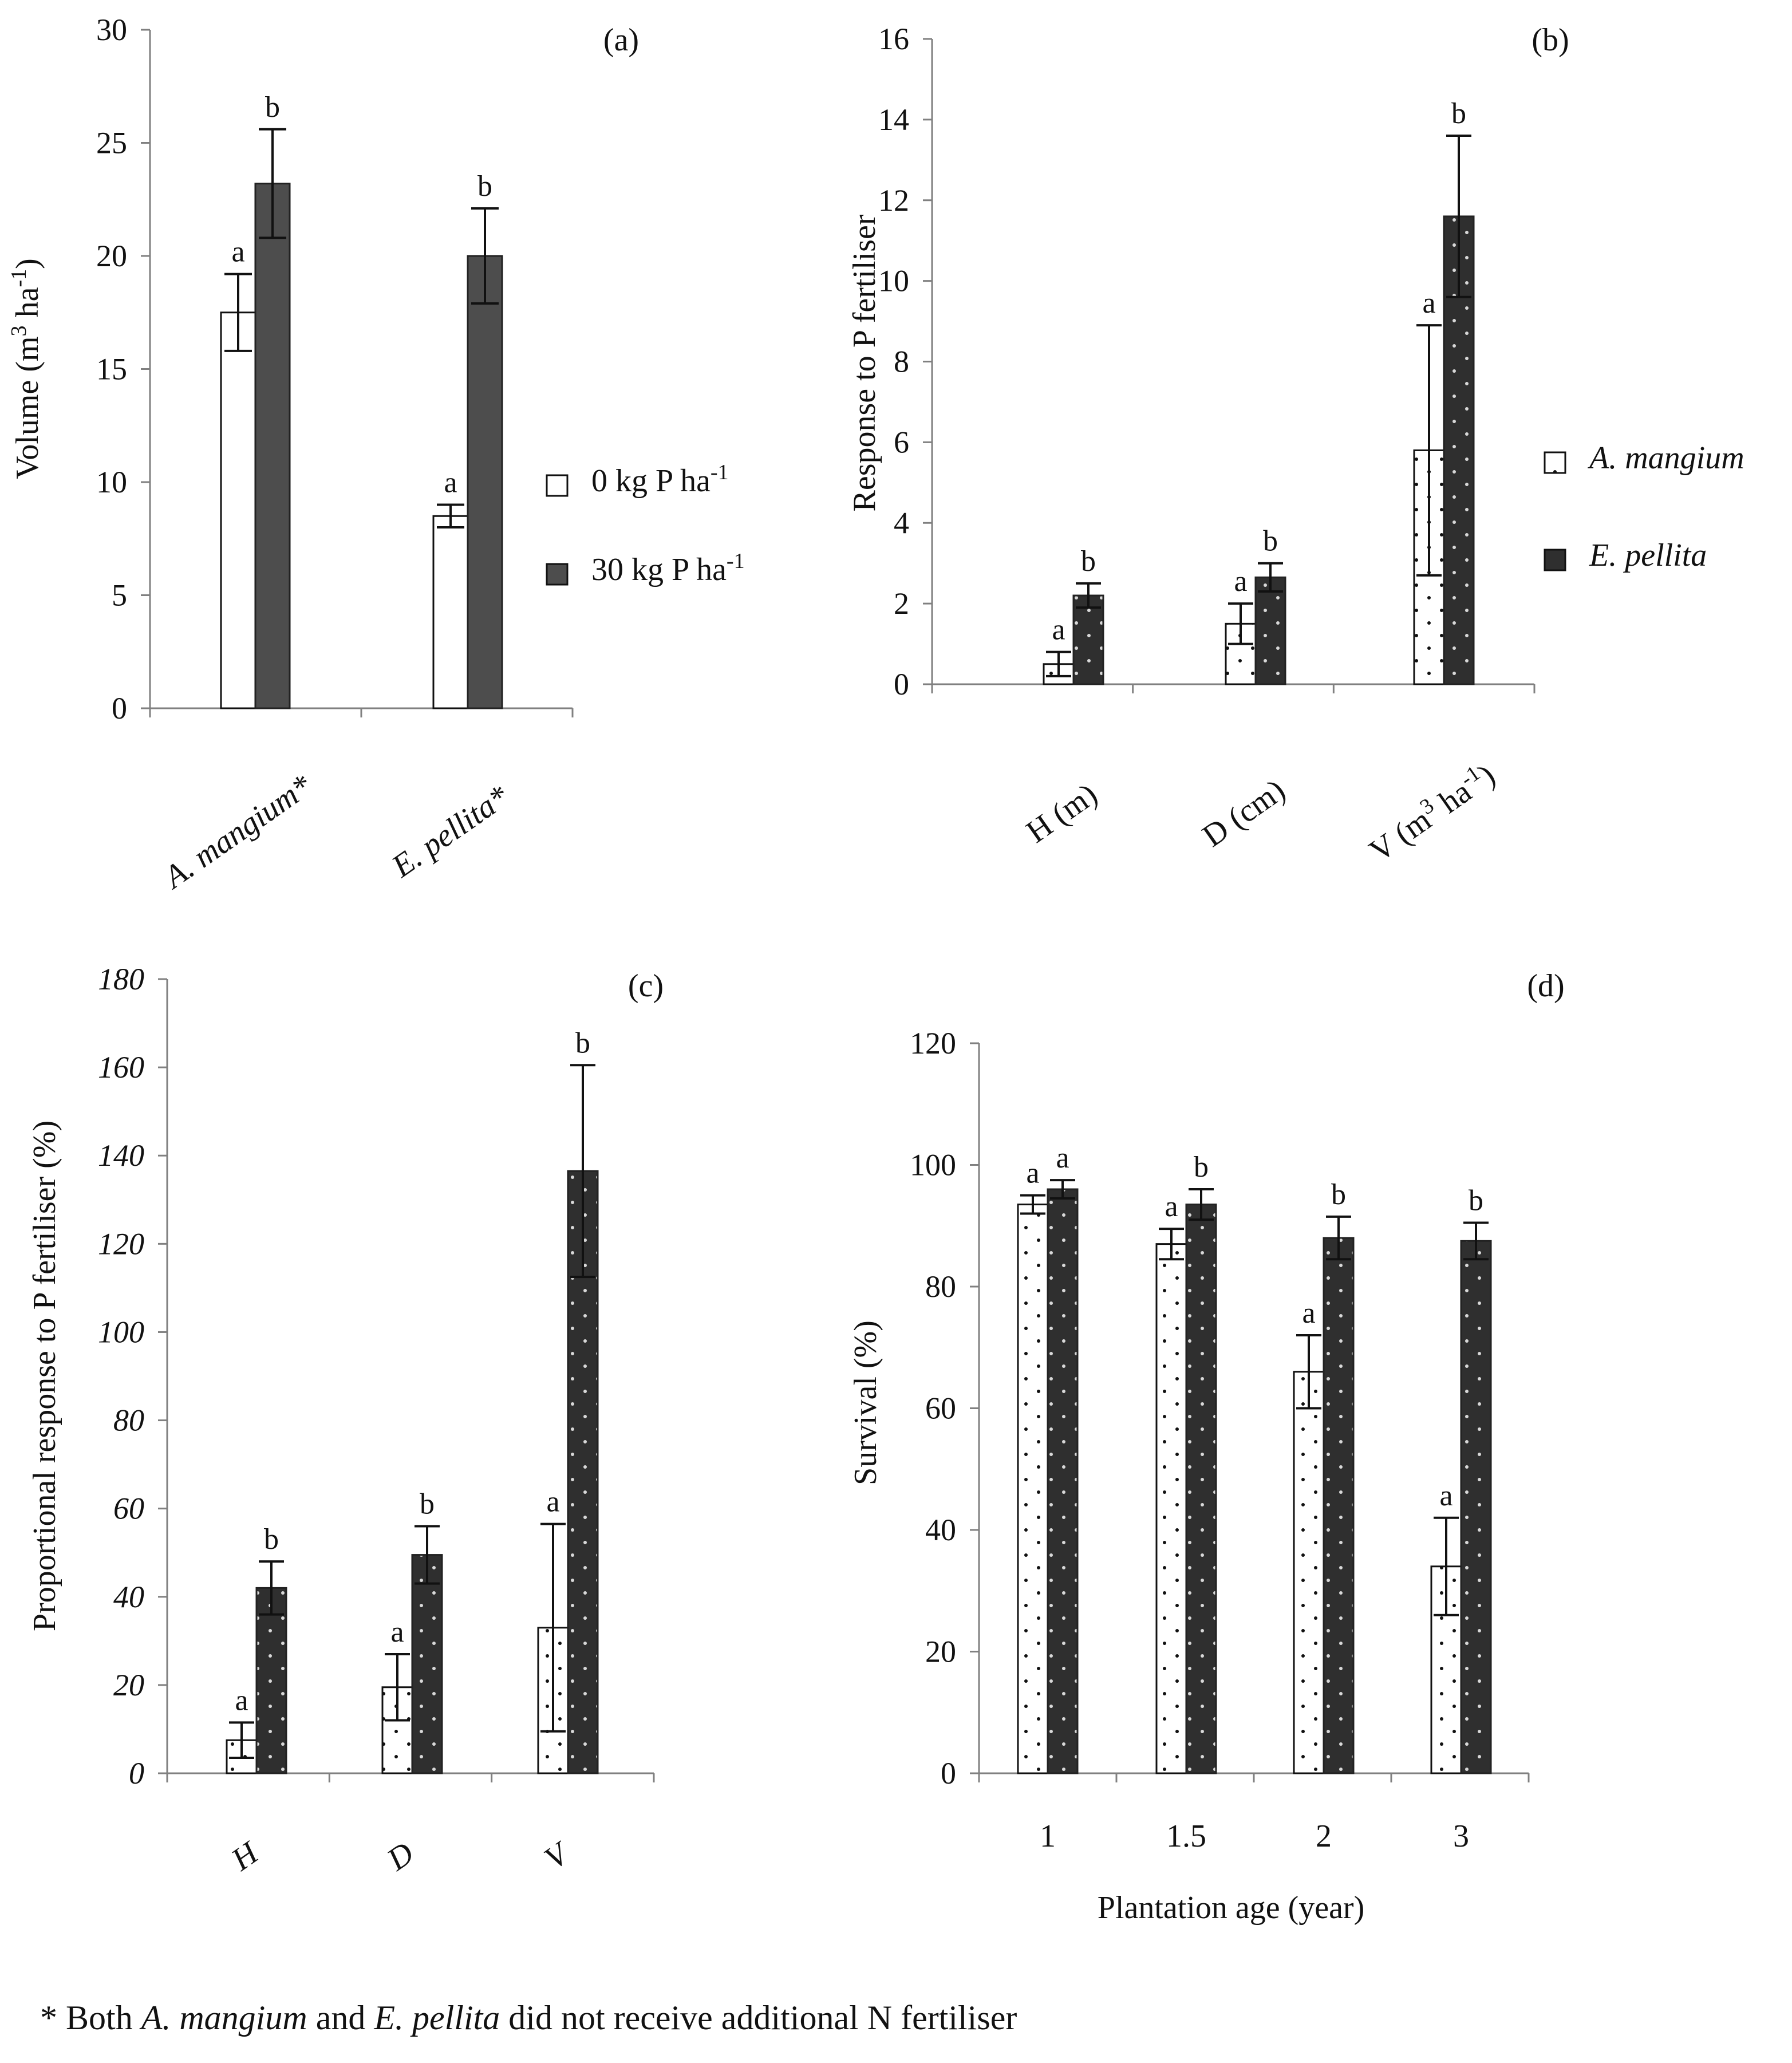 This screenshot has width=1792, height=2063. What do you see at coordinates (129, 1597) in the screenshot?
I see `y-tick-label-c-2: 40` at bounding box center [129, 1597].